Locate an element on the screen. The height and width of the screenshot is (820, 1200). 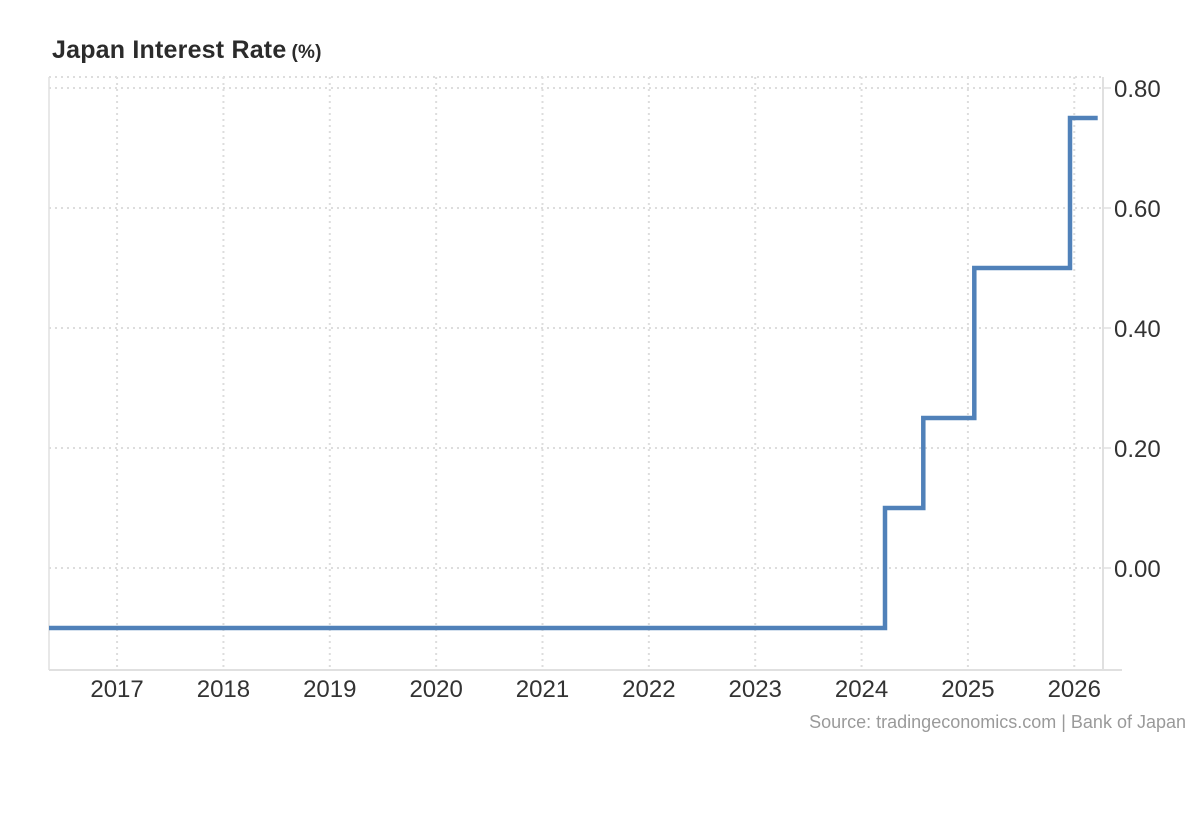
x-axis-label-2025: 2025 is located at coordinates (967, 689).